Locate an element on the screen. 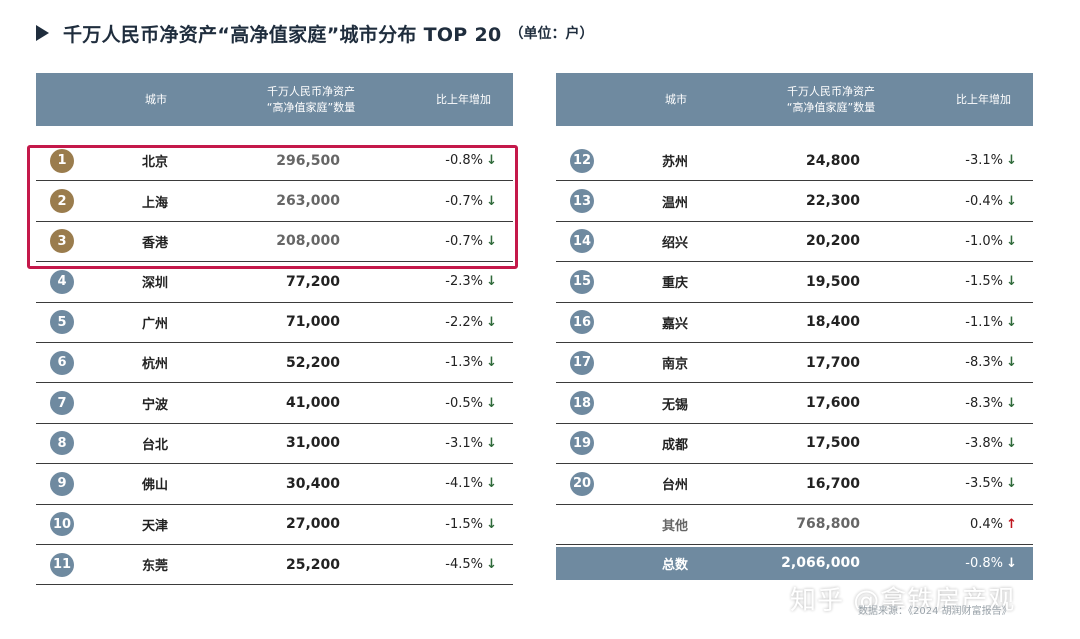  rank-badge: 13 is located at coordinates (582, 201).